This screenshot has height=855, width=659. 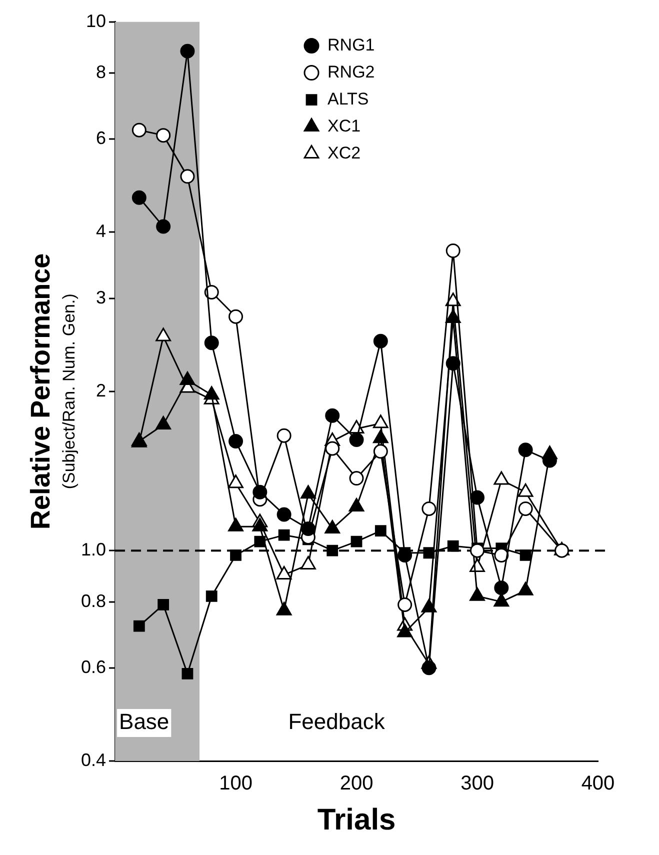 I want to click on legend-label: XC1, so click(x=344, y=126).